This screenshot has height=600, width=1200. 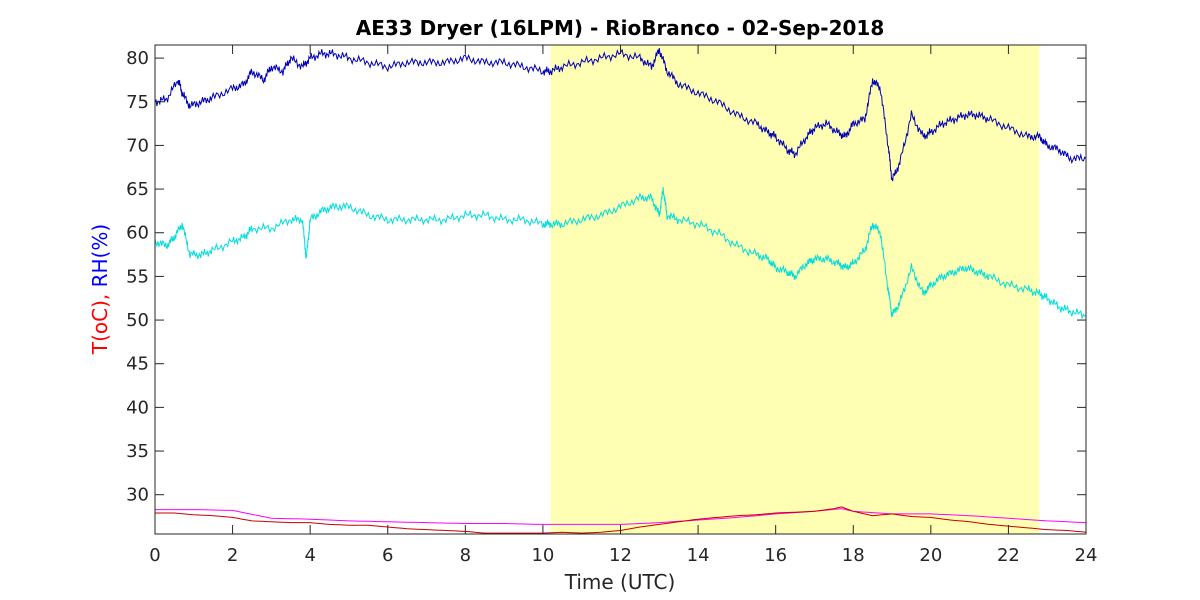 What do you see at coordinates (1086, 555) in the screenshot?
I see `x-tick-label: 24` at bounding box center [1086, 555].